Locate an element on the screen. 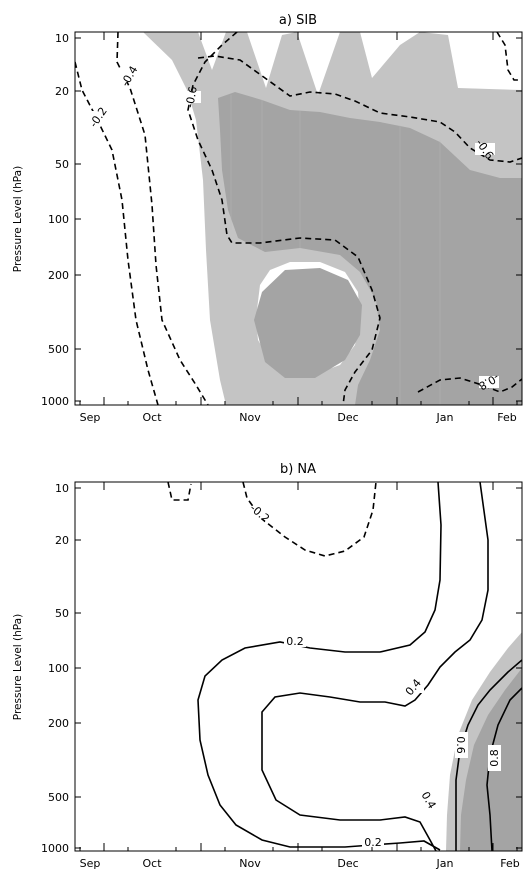 This screenshot has height=873, width=524. contour-minus-0.2-b is located at coordinates (309, 519).